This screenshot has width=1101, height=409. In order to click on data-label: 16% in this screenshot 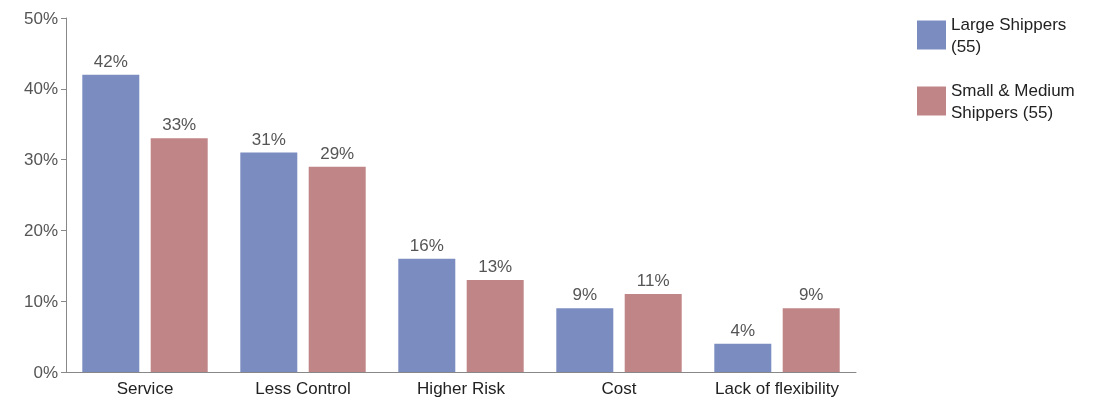, I will do `click(426, 245)`.